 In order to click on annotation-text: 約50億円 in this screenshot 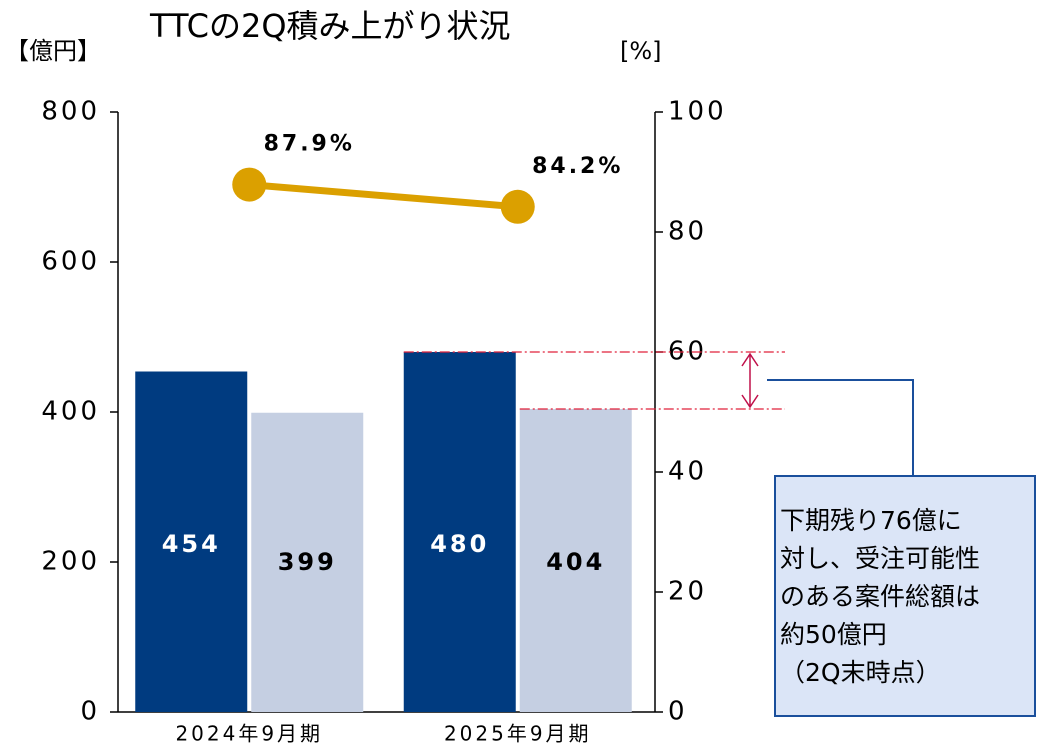, I will do `click(833, 634)`.